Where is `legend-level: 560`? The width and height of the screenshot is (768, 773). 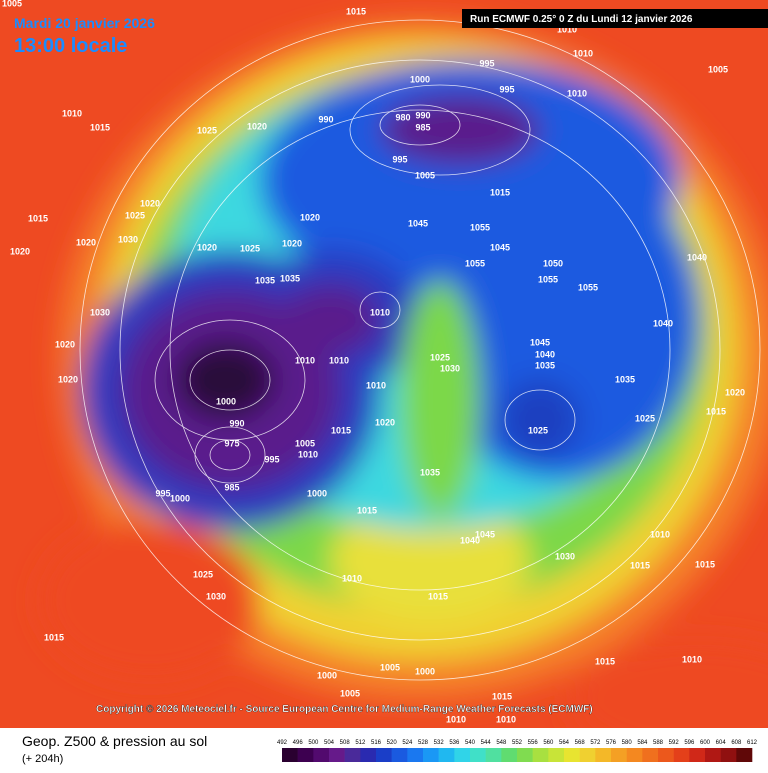 legend-level: 560 is located at coordinates (548, 743).